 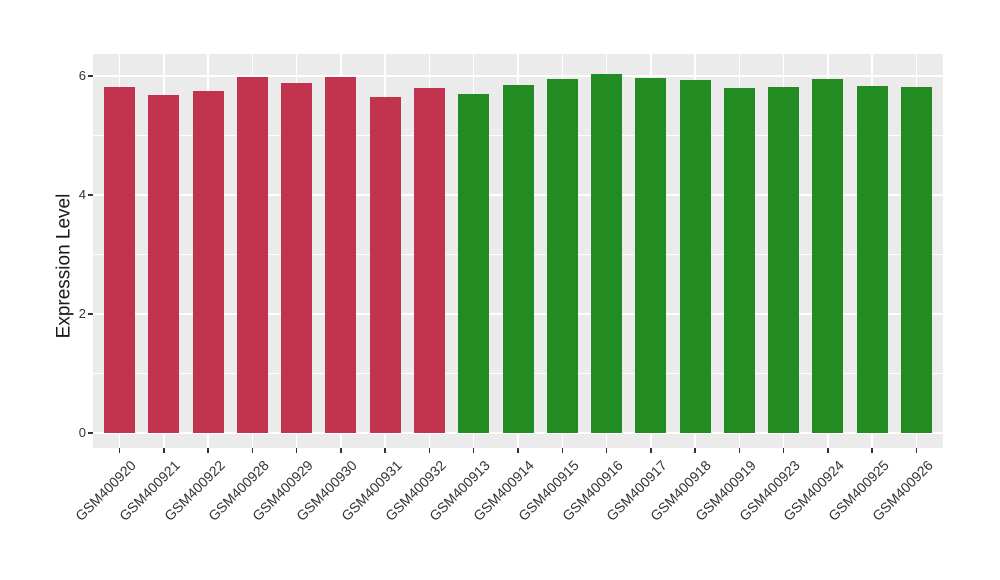 What do you see at coordinates (64, 266) in the screenshot?
I see `y-axis-title: Expression Level` at bounding box center [64, 266].